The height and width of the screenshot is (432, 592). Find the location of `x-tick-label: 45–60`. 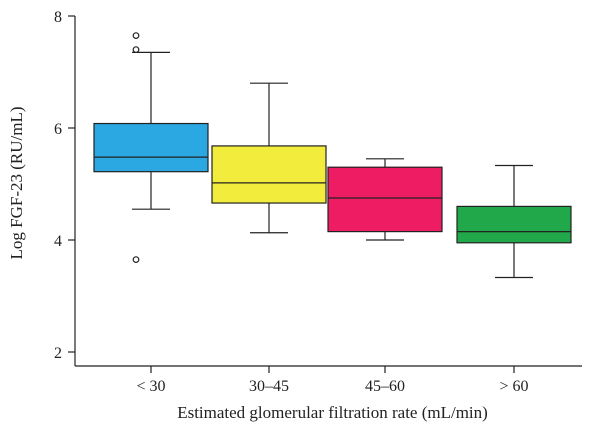

x-tick-label: 45–60 is located at coordinates (385, 386).